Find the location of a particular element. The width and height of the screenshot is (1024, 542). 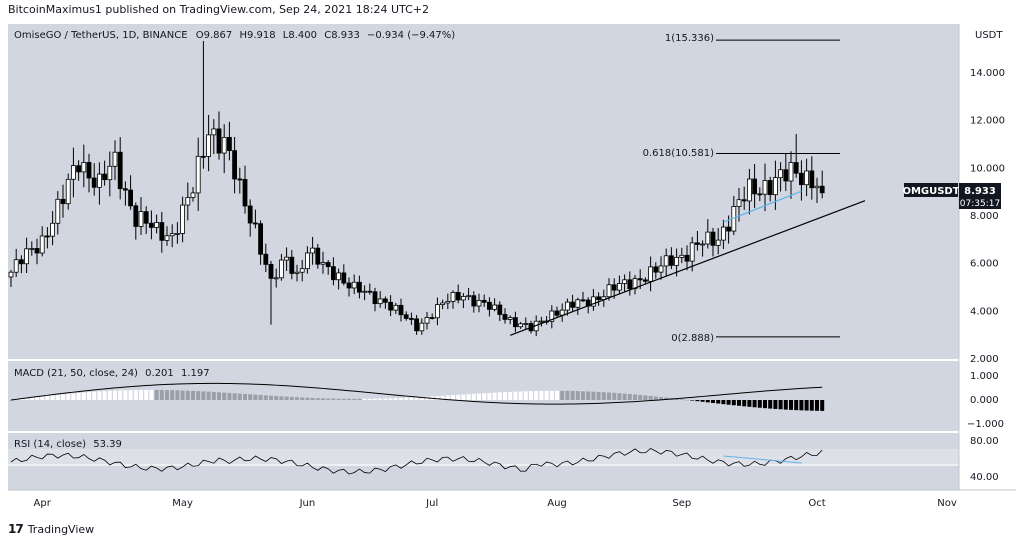

price-tag: OMGUSDT 8.933 07:35:17 is located at coordinates (951, 196).